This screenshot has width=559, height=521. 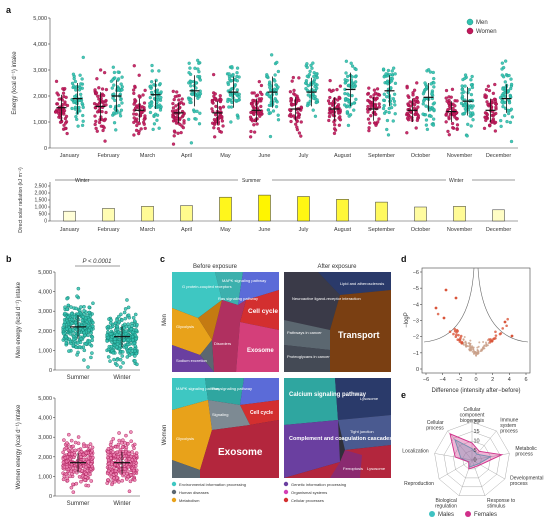 What do you see at coordinates (264, 208) in the screenshot?
I see `bar` at bounding box center [264, 208].